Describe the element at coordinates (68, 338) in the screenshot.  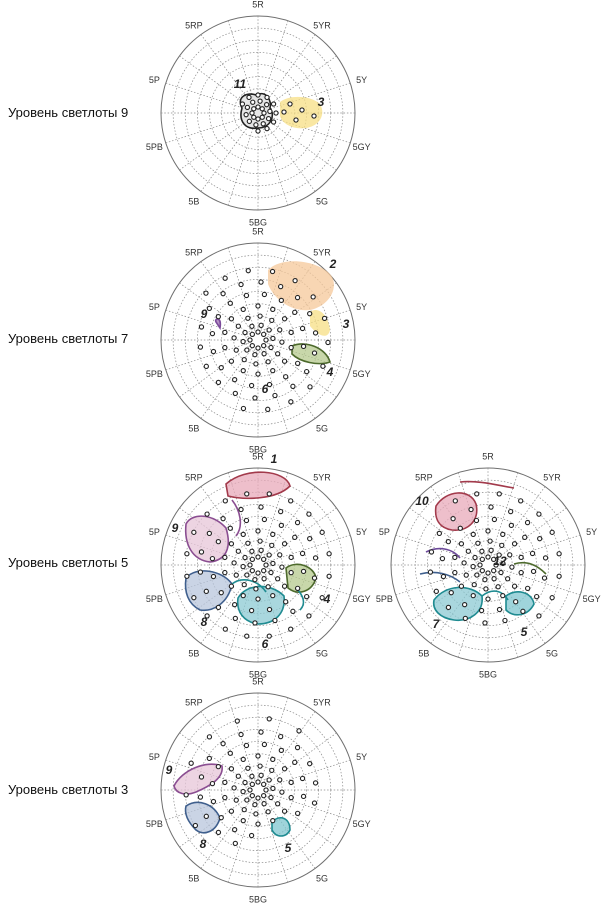
I see `lightness-label-7: Уровень светлоты 7` at that location.